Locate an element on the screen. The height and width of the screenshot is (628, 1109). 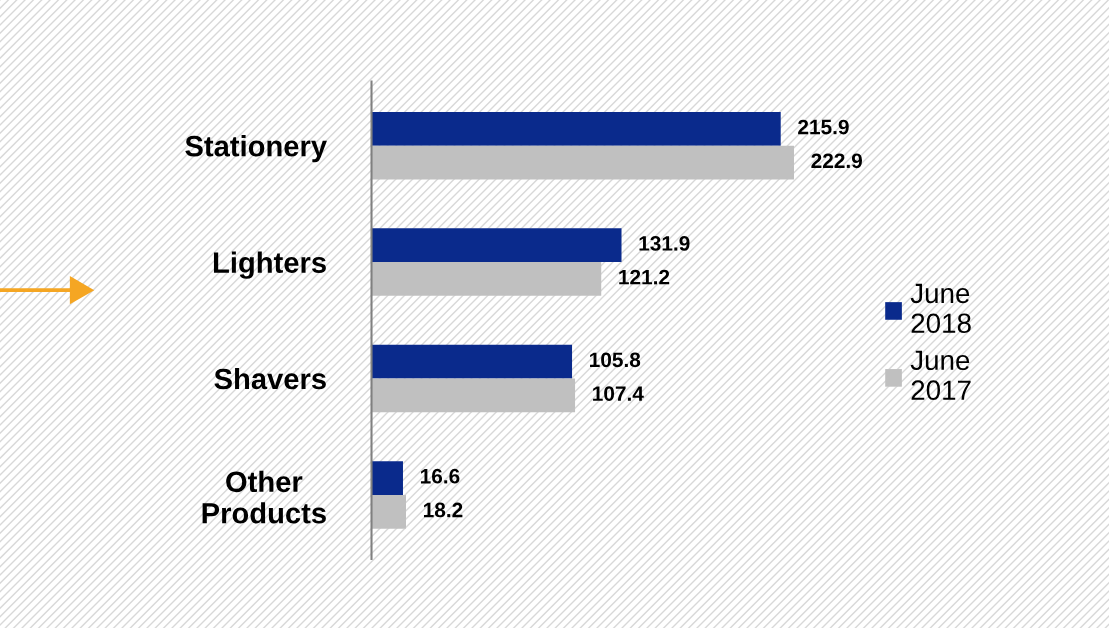
y-tick-label: Shavers is located at coordinates (270, 378).